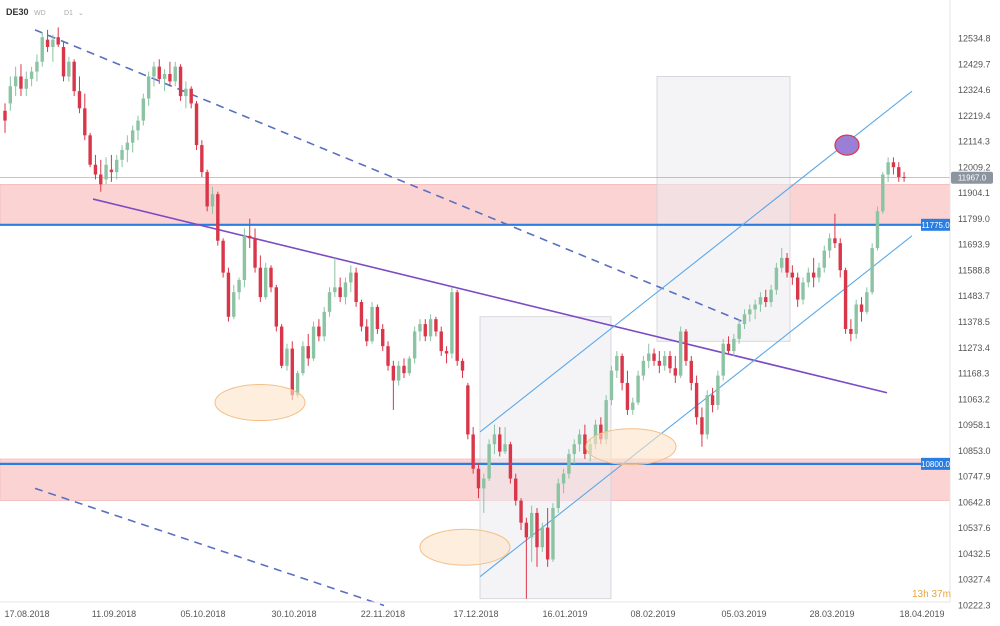 This screenshot has height=626, width=1000. What do you see at coordinates (847, 145) in the screenshot?
I see `target-ellipse` at bounding box center [847, 145].